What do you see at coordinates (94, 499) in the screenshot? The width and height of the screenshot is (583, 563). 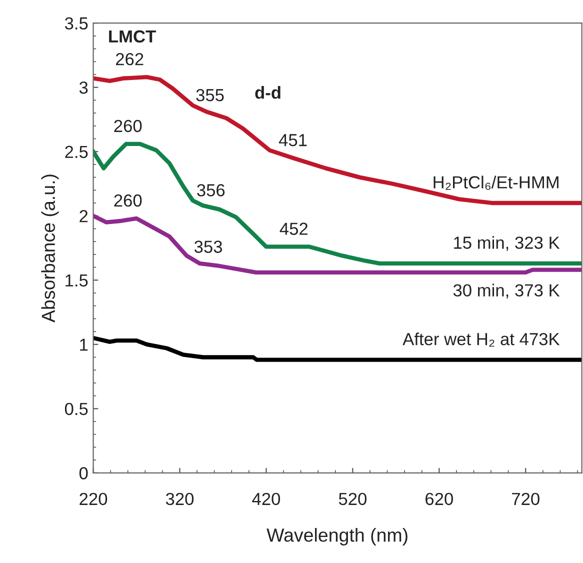 I see `x-tick-label: 220` at bounding box center [94, 499].